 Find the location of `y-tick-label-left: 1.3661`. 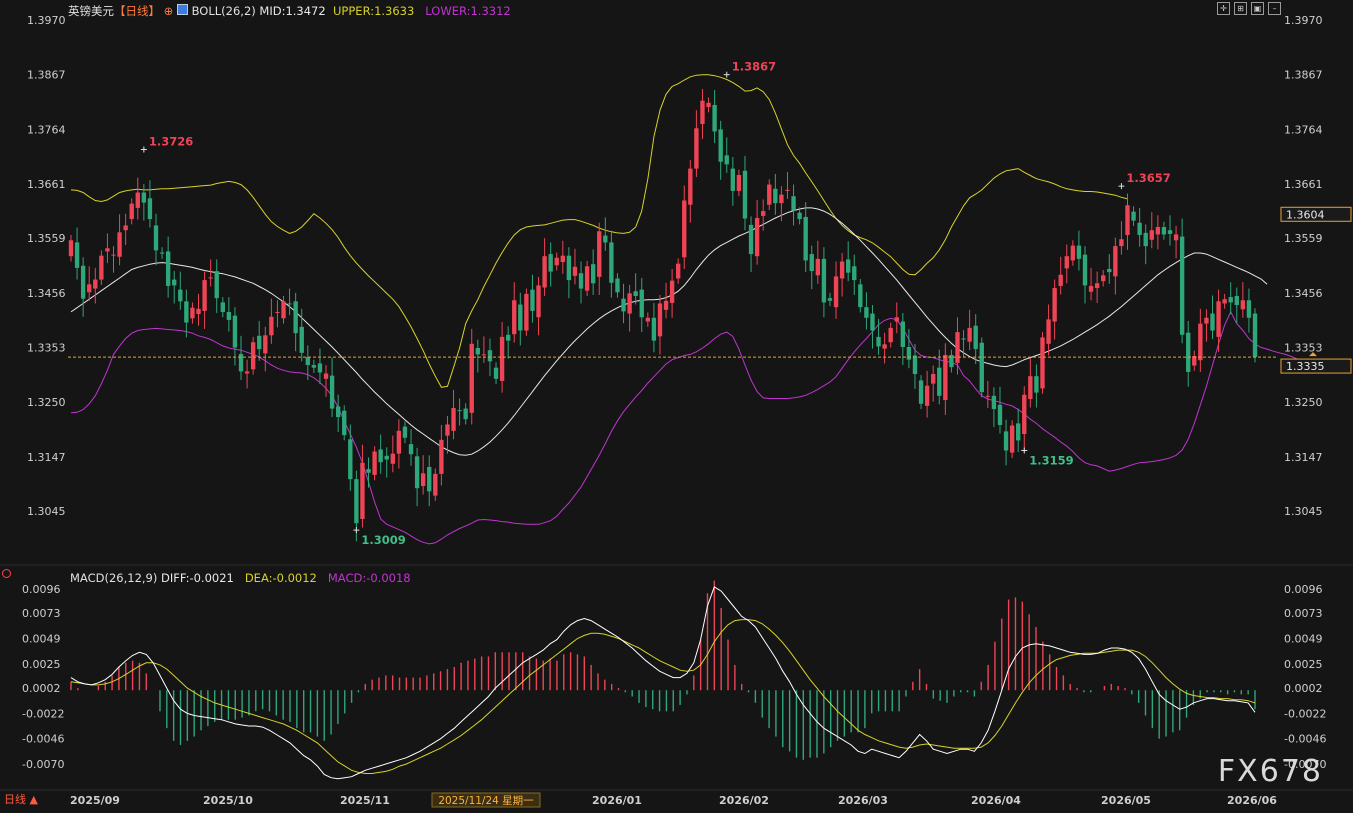

y-tick-label-left: 1.3661 is located at coordinates (46, 184).